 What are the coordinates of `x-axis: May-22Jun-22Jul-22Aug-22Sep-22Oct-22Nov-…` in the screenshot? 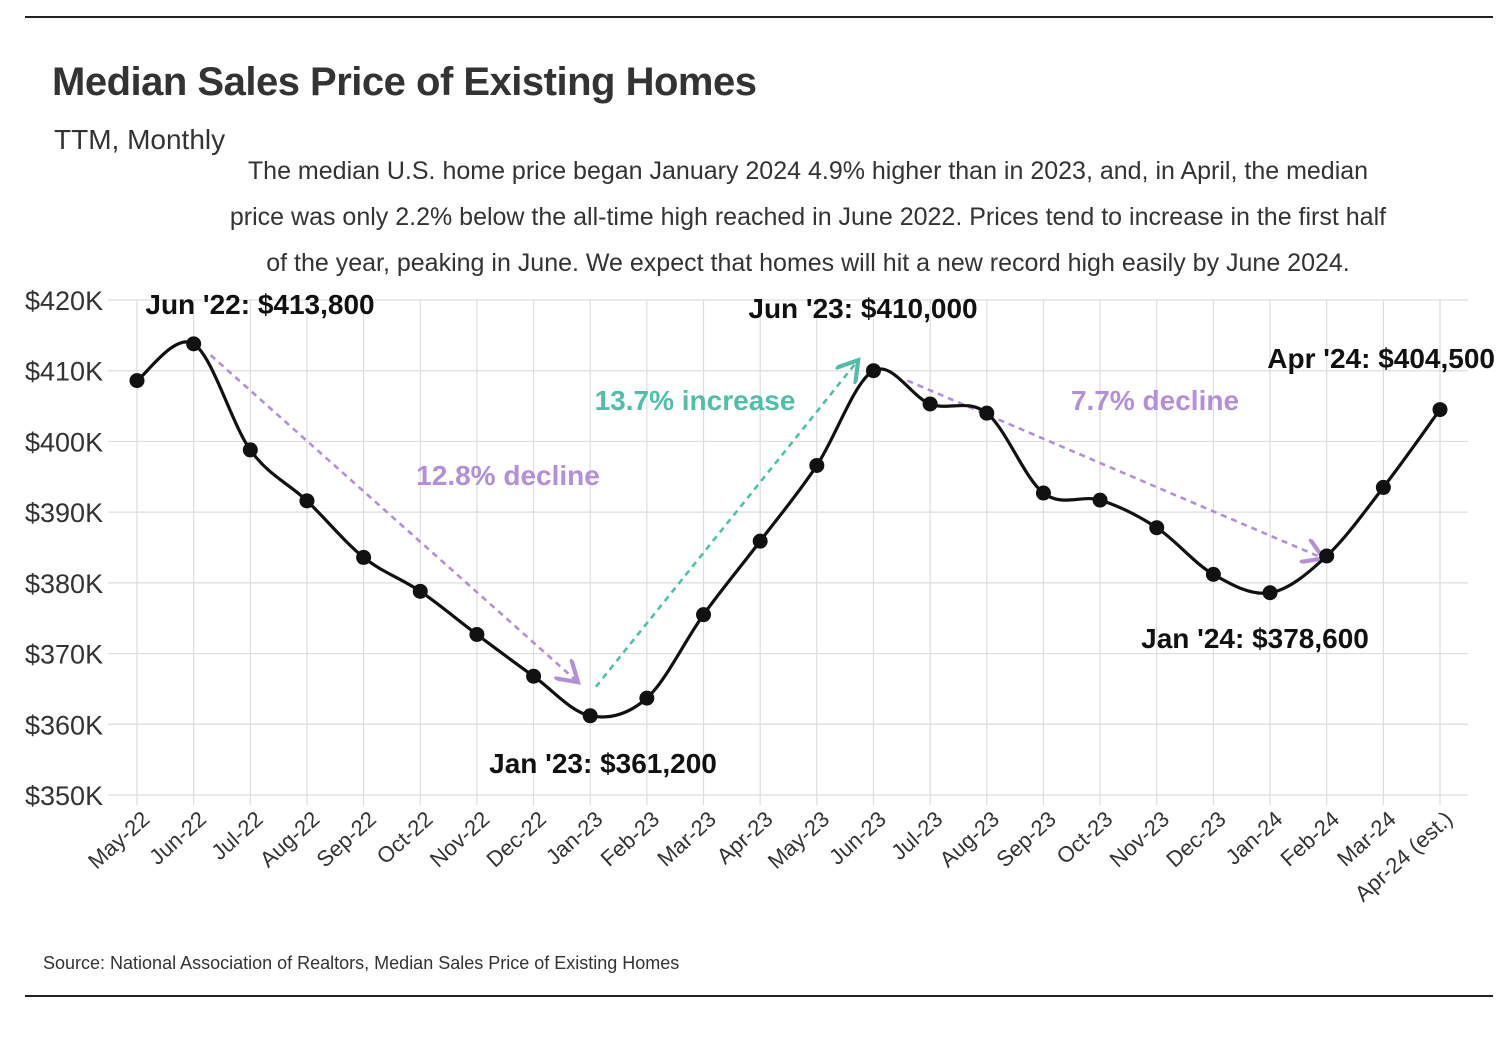 It's located at (770, 856).